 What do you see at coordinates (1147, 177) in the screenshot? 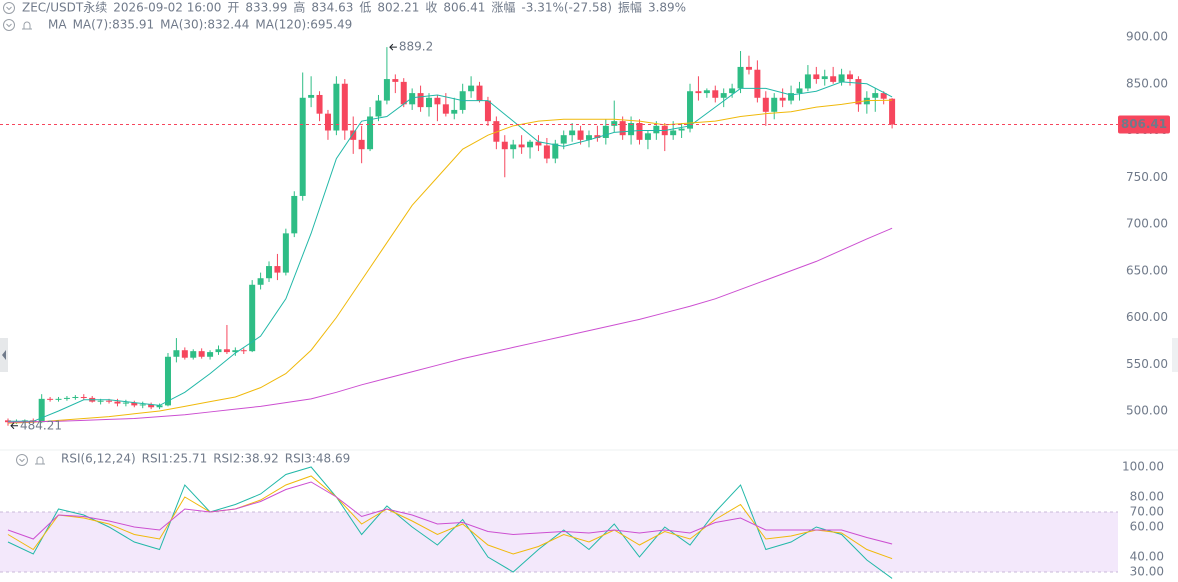
I see `y-tick-label: 750.00` at bounding box center [1147, 177].